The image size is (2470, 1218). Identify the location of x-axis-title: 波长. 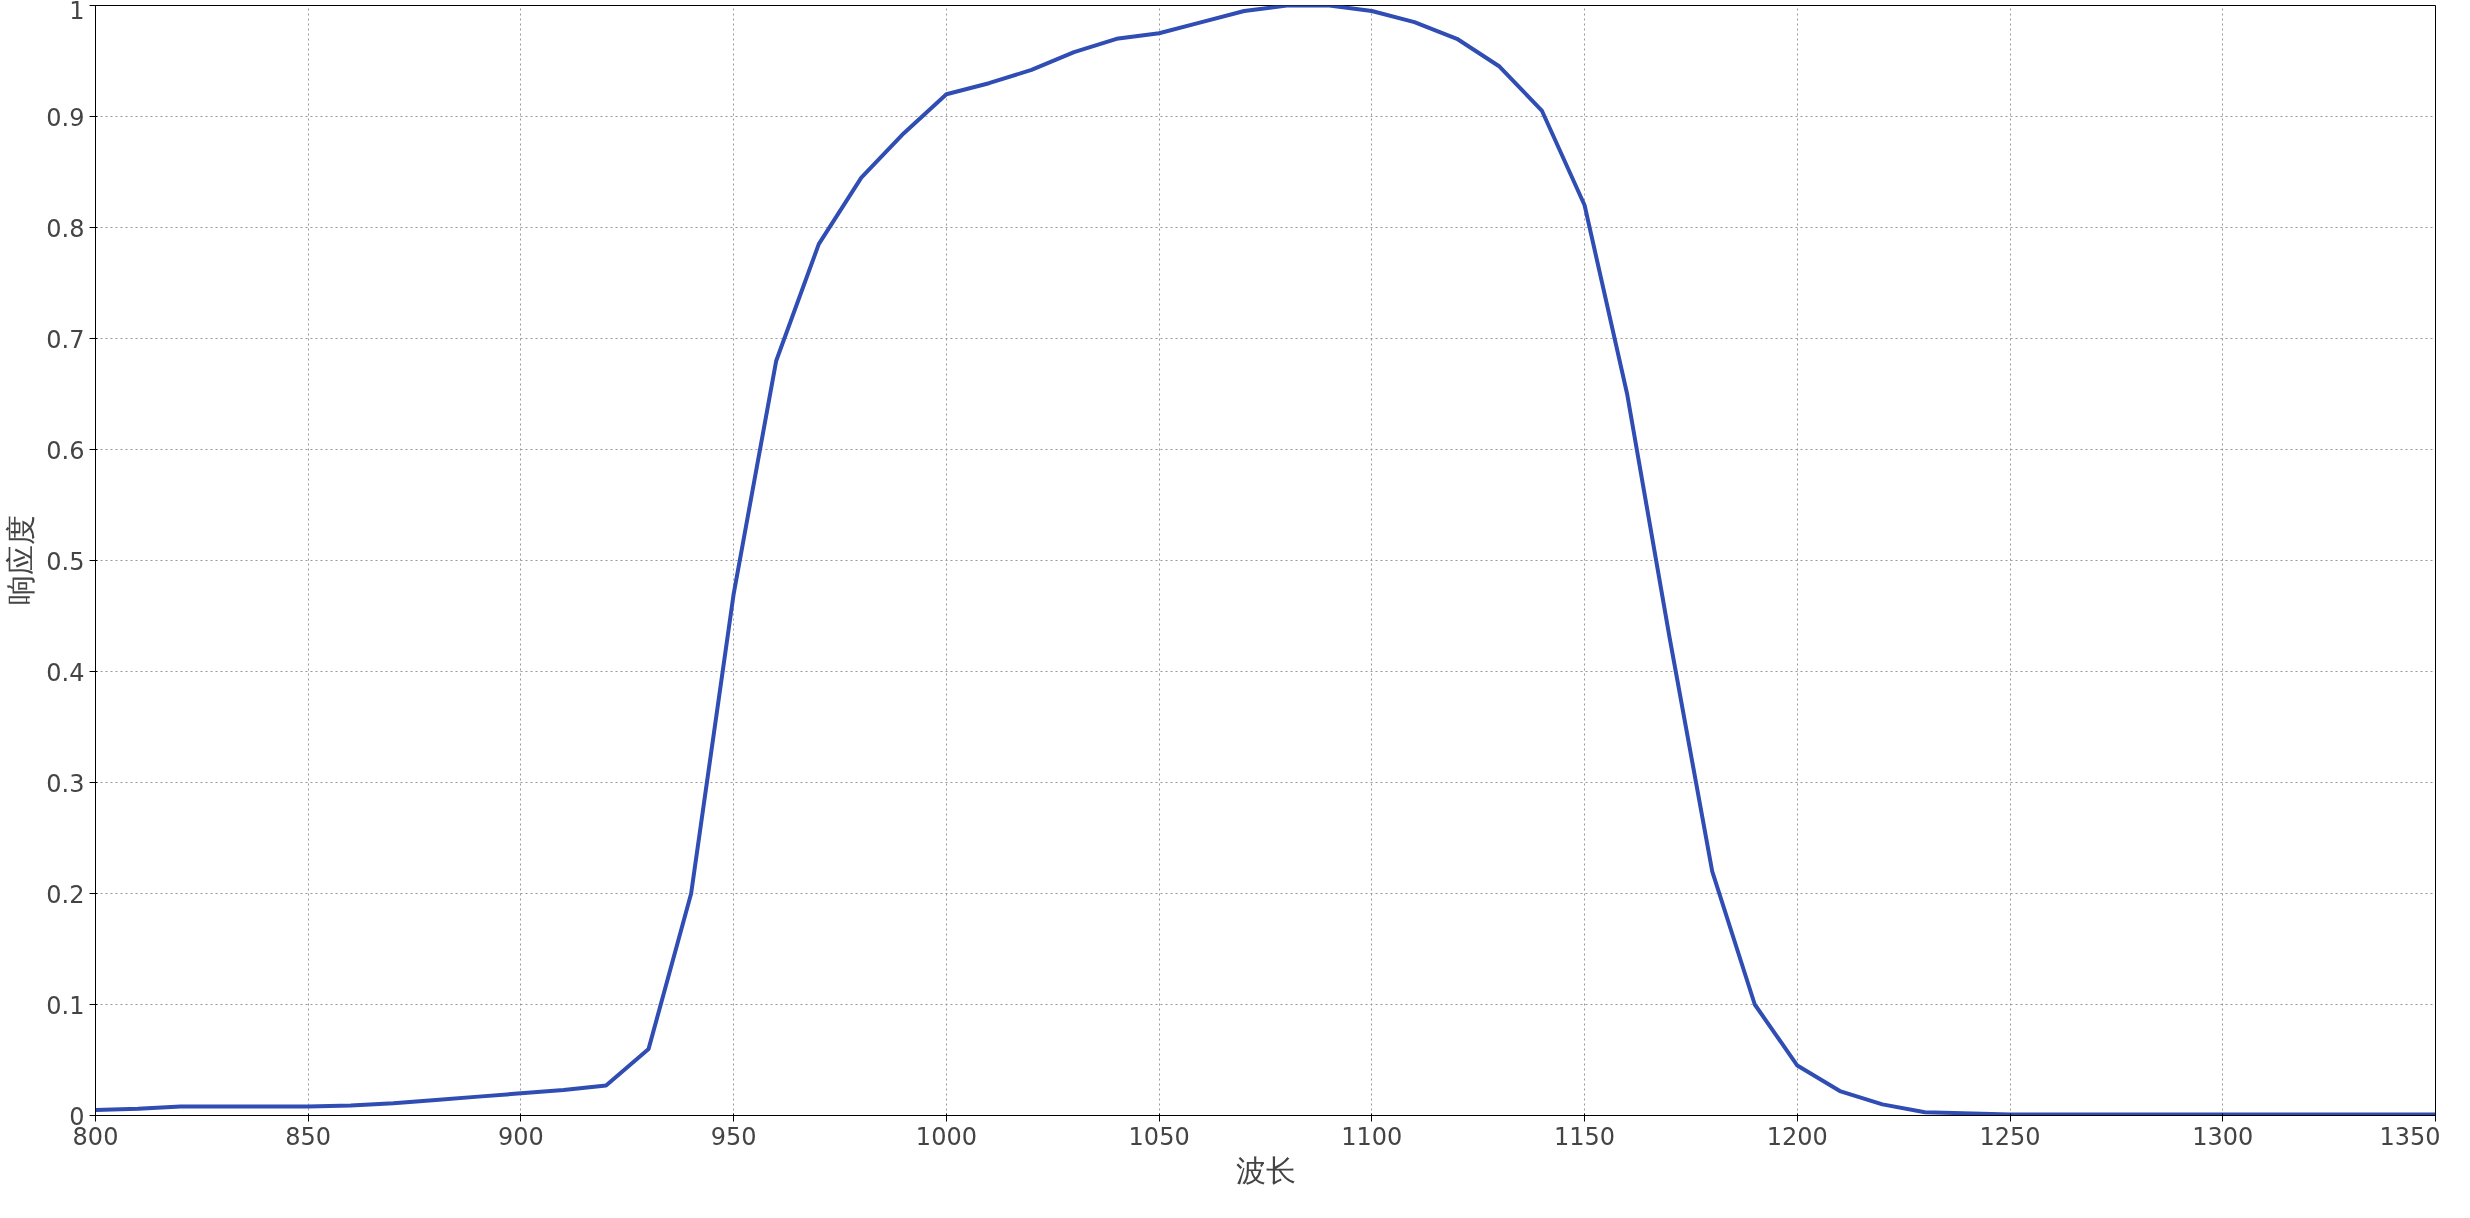
(1265, 1170).